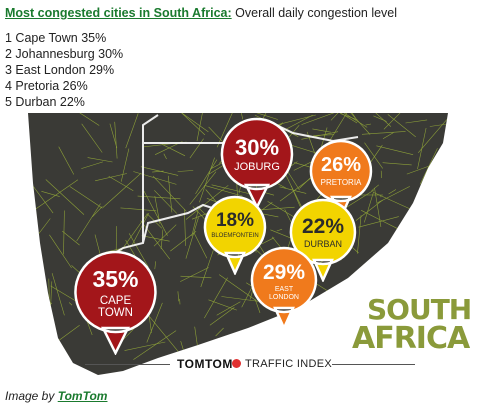  I want to click on bubble-percent: 30%, so click(257, 147).